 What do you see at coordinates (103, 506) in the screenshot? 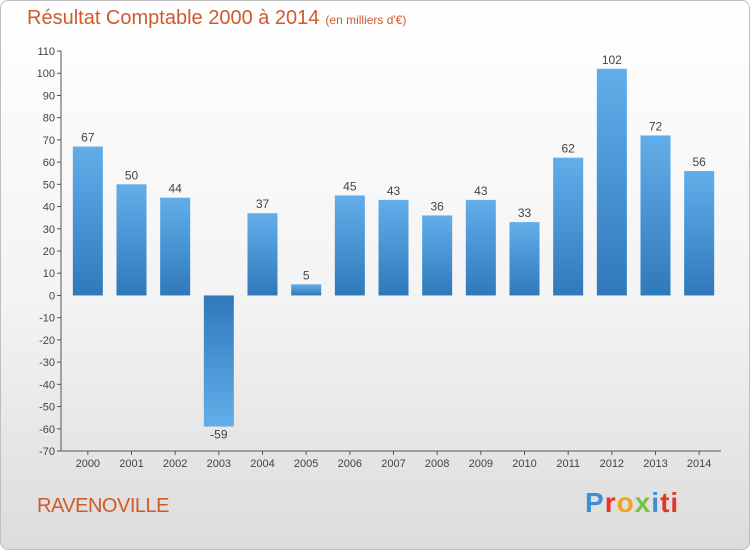
I see `commune-name: RAVENOVILLE` at bounding box center [103, 506].